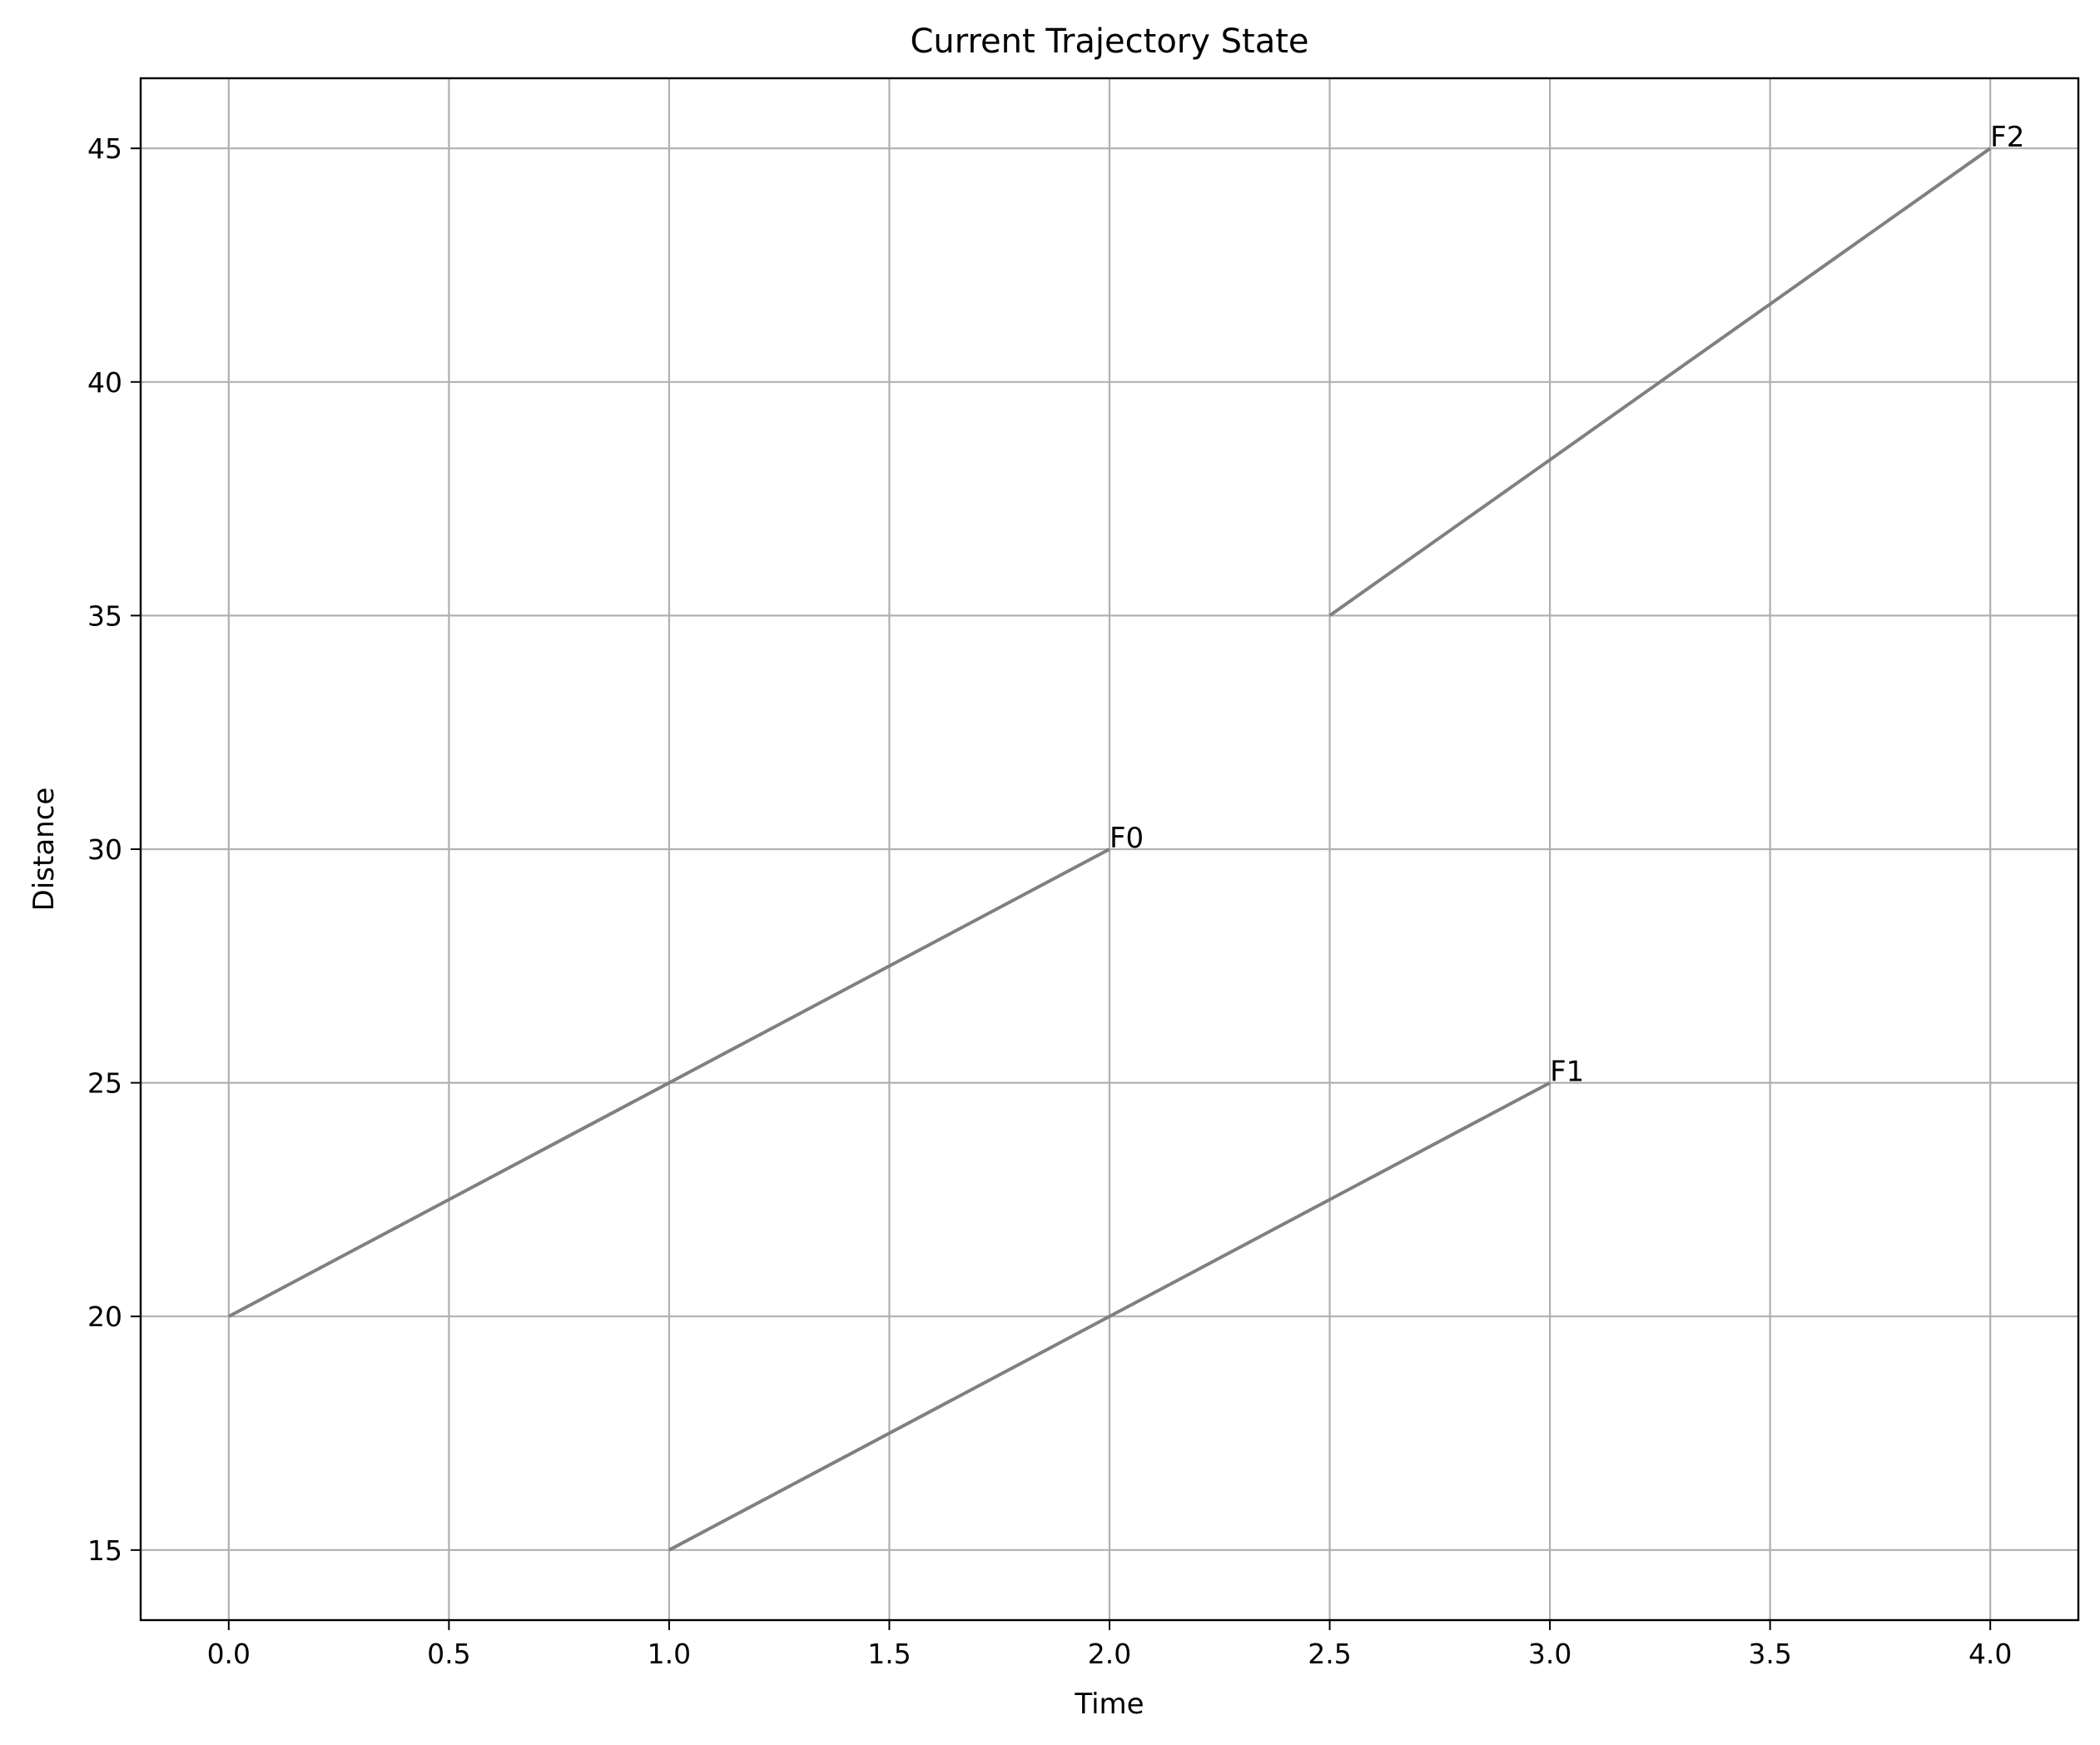 The image size is (2100, 1745). I want to click on y-tick-label: 20, so click(104, 1316).